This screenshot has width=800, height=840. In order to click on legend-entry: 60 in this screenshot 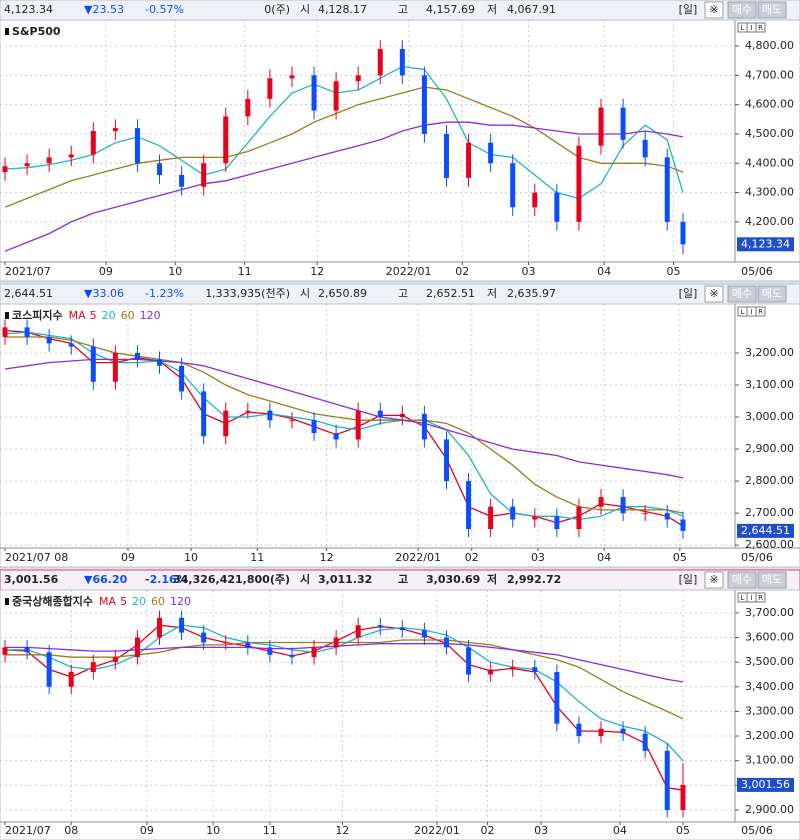, I will do `click(158, 601)`.